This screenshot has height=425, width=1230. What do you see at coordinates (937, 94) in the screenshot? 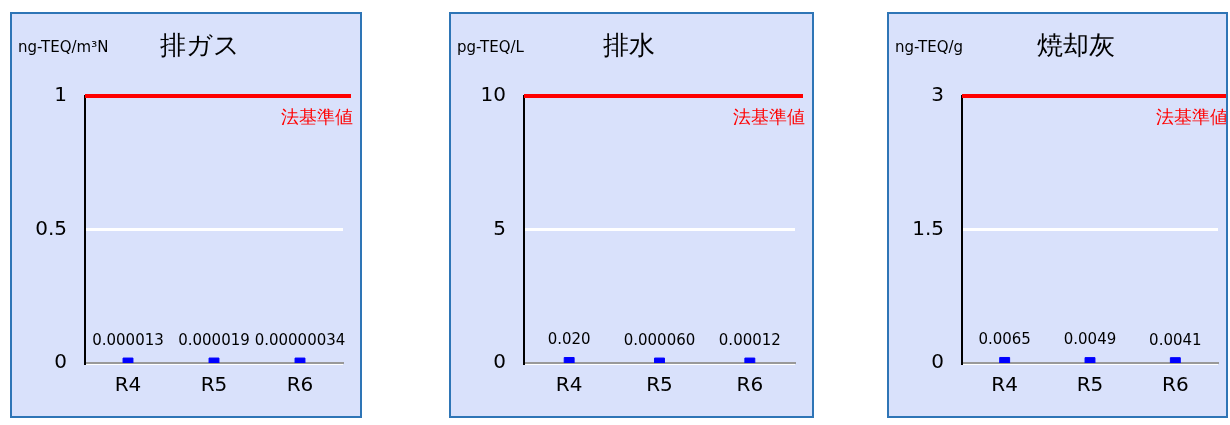
I see `y-tick-label: 3` at bounding box center [937, 94].